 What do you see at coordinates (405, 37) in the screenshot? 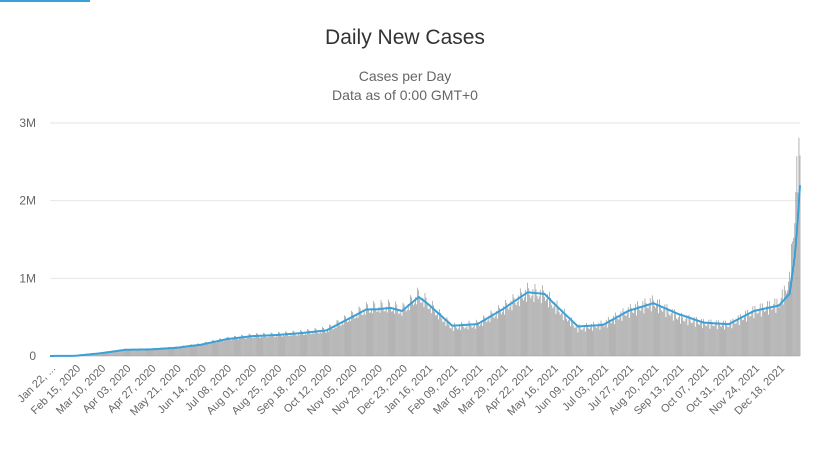
I see `chart-title: Daily New Cases` at bounding box center [405, 37].